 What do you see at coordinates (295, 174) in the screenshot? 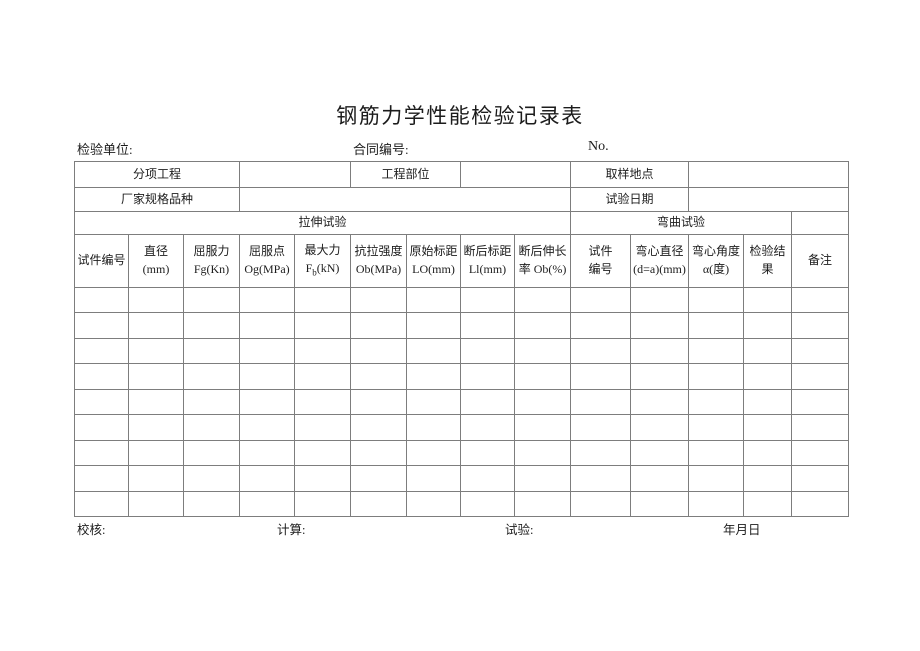
I see `sub-project-value` at bounding box center [295, 174].